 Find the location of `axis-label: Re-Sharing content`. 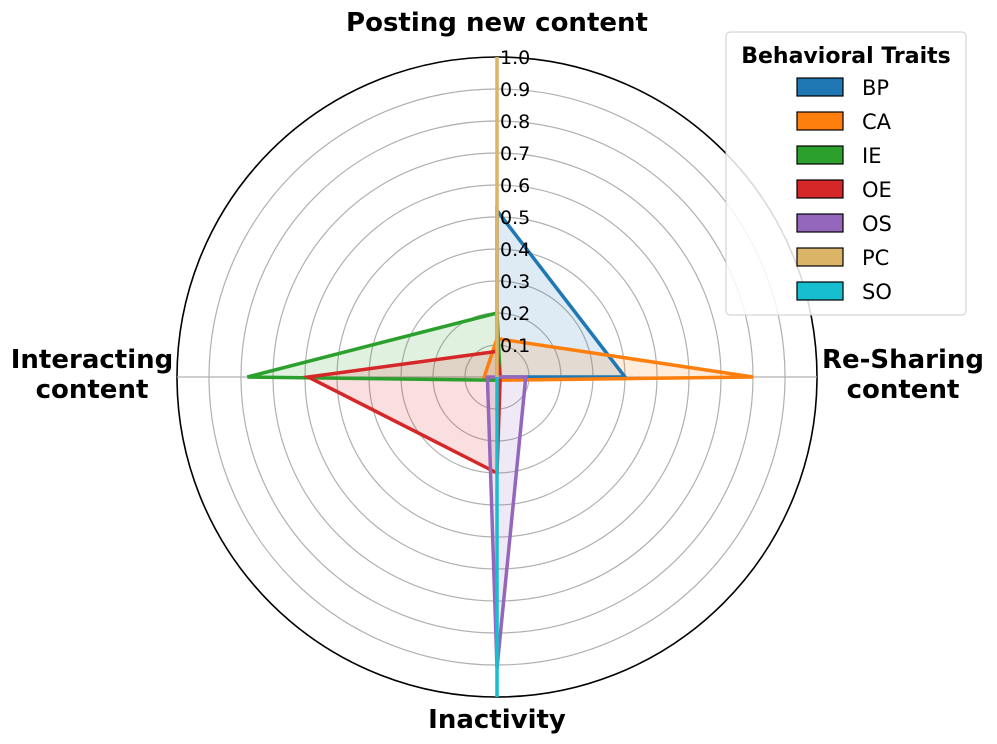

axis-label: Re-Sharing content is located at coordinates (903, 375).